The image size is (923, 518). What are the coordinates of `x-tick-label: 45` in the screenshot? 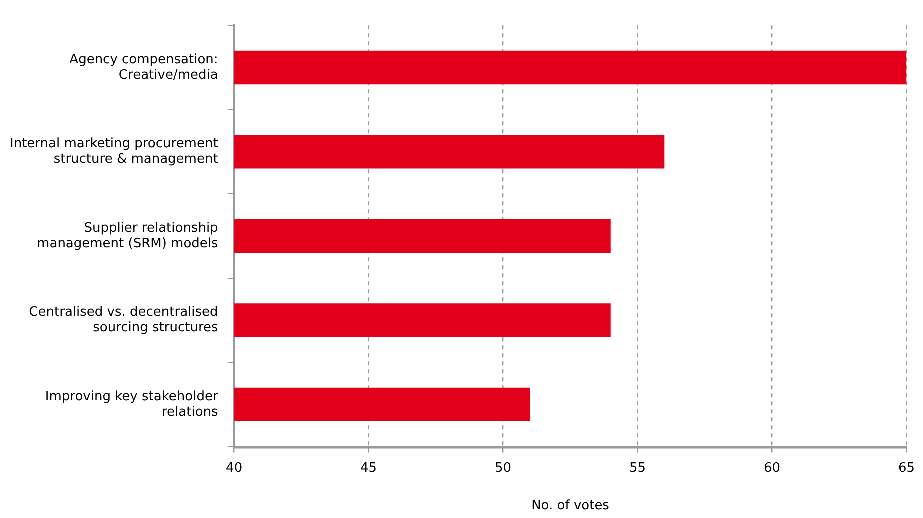 It's located at (369, 468).